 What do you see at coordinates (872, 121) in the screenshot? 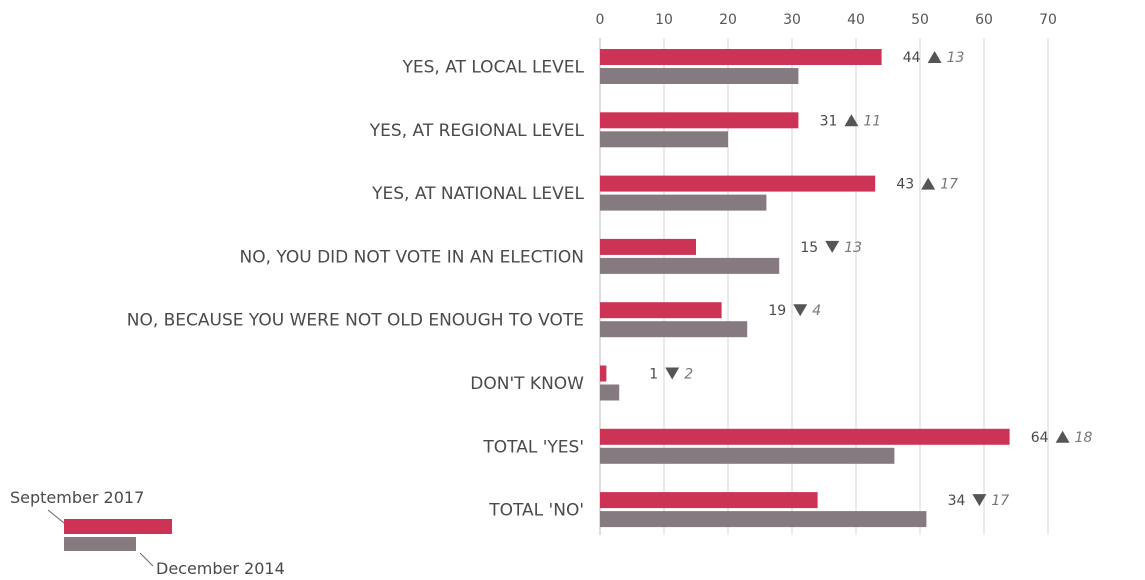
I see `change-label: 11` at bounding box center [872, 121].